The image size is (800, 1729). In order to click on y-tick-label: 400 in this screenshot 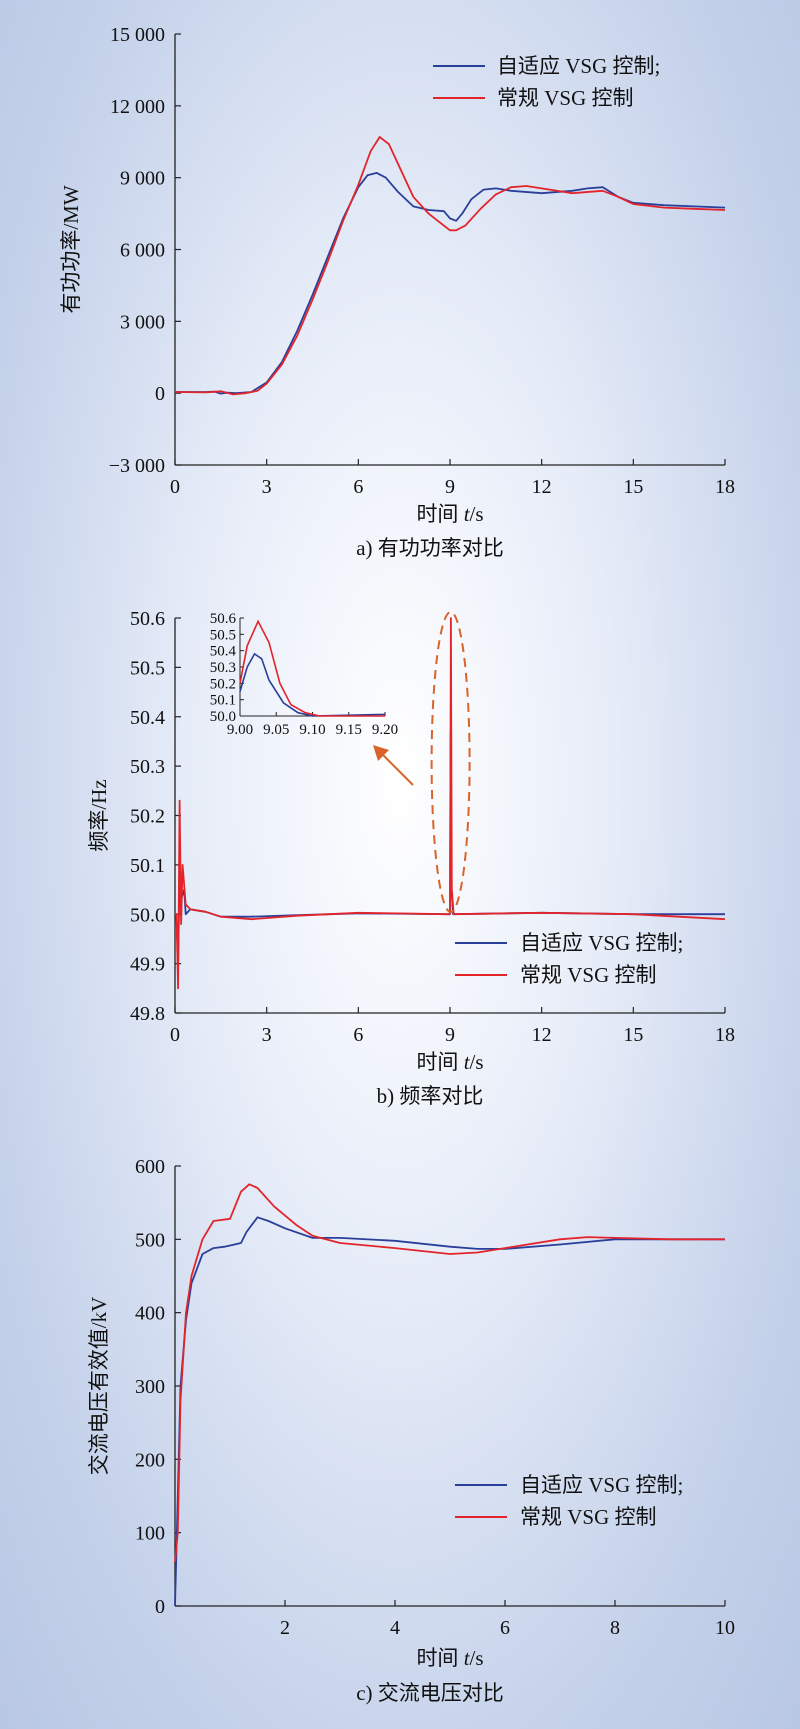, I will do `click(150, 1314)`.